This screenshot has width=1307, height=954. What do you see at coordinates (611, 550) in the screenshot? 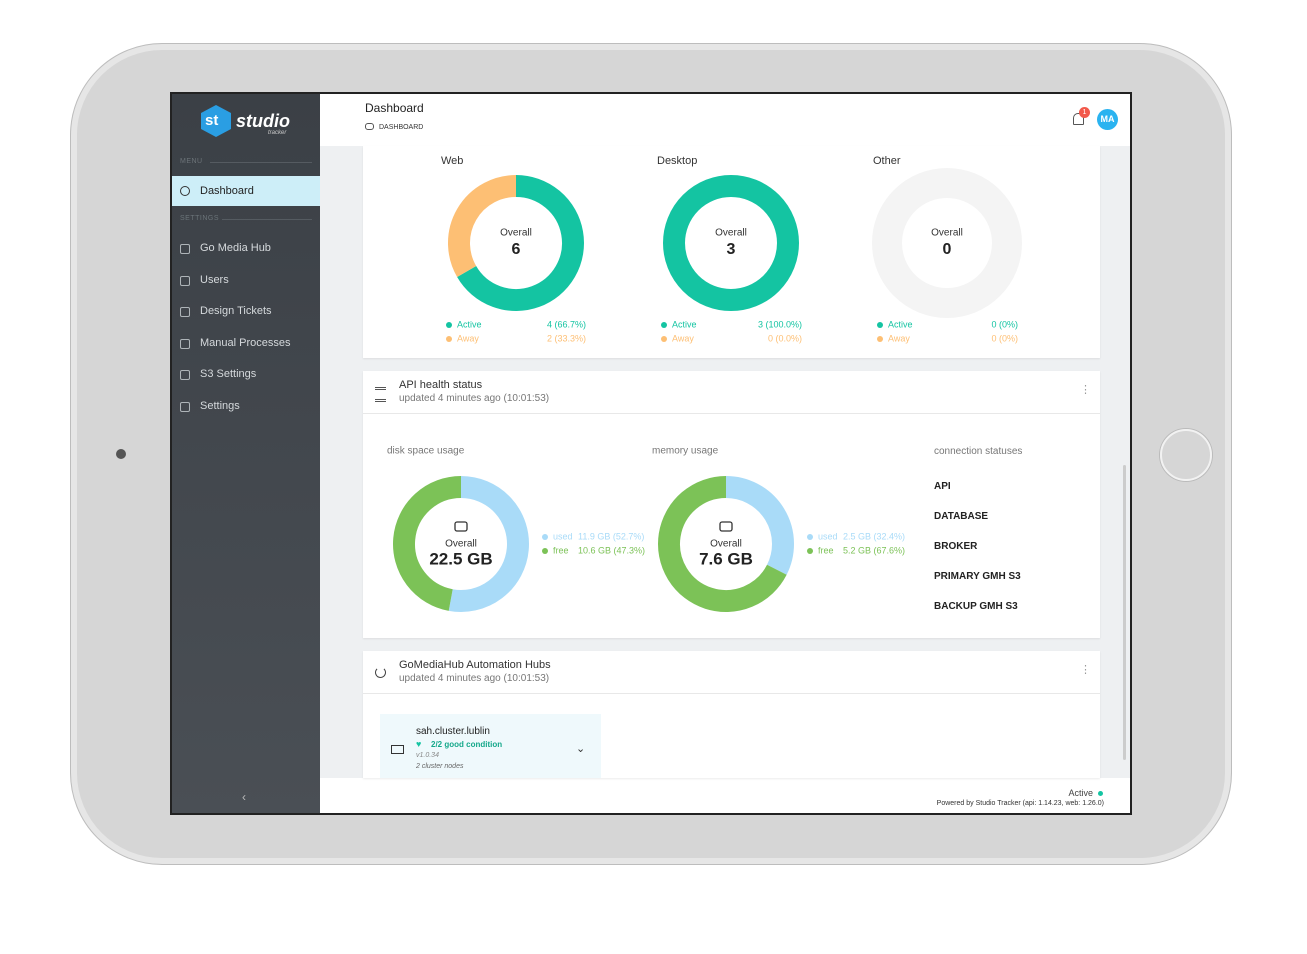
I see `legend-value: 10.6 GB (47.3%)` at bounding box center [611, 550].